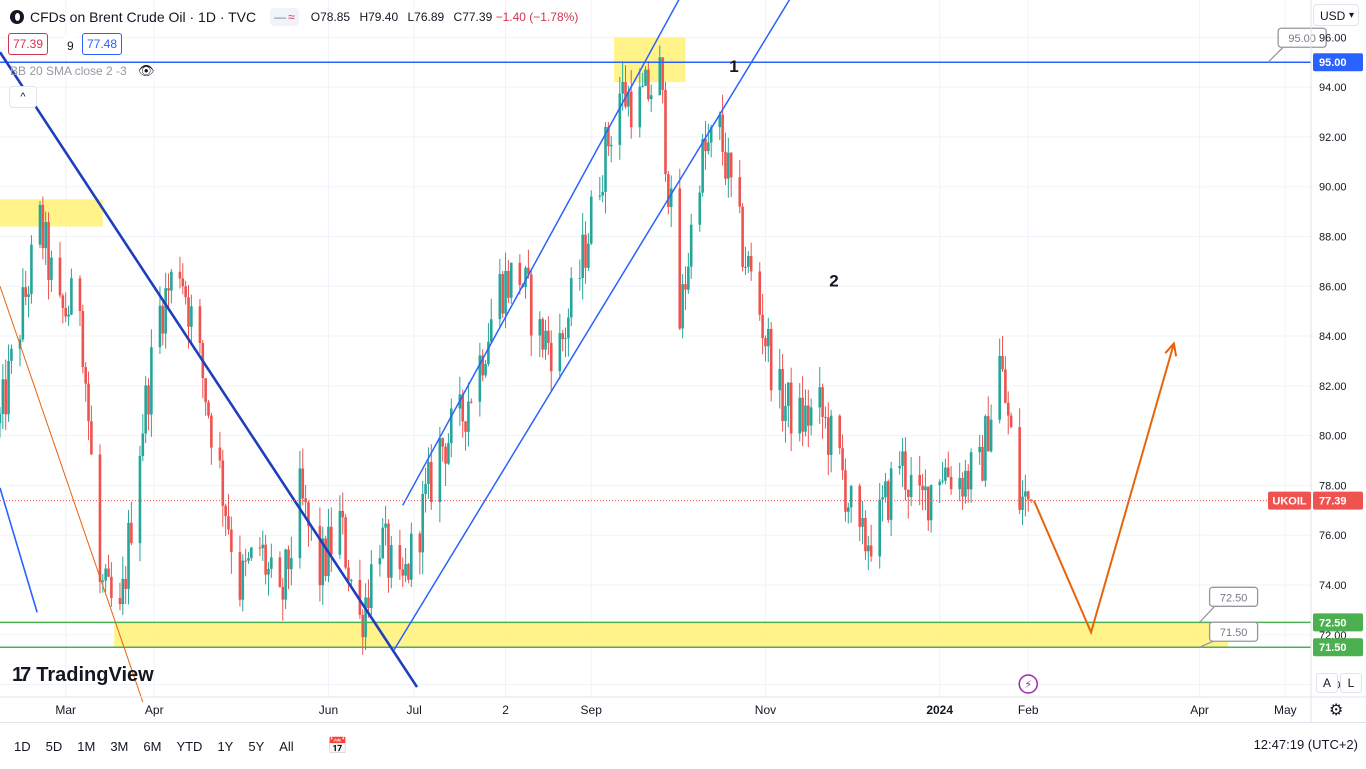  What do you see at coordinates (65, 710) in the screenshot?
I see `x-tick-label: Mar` at bounding box center [65, 710].